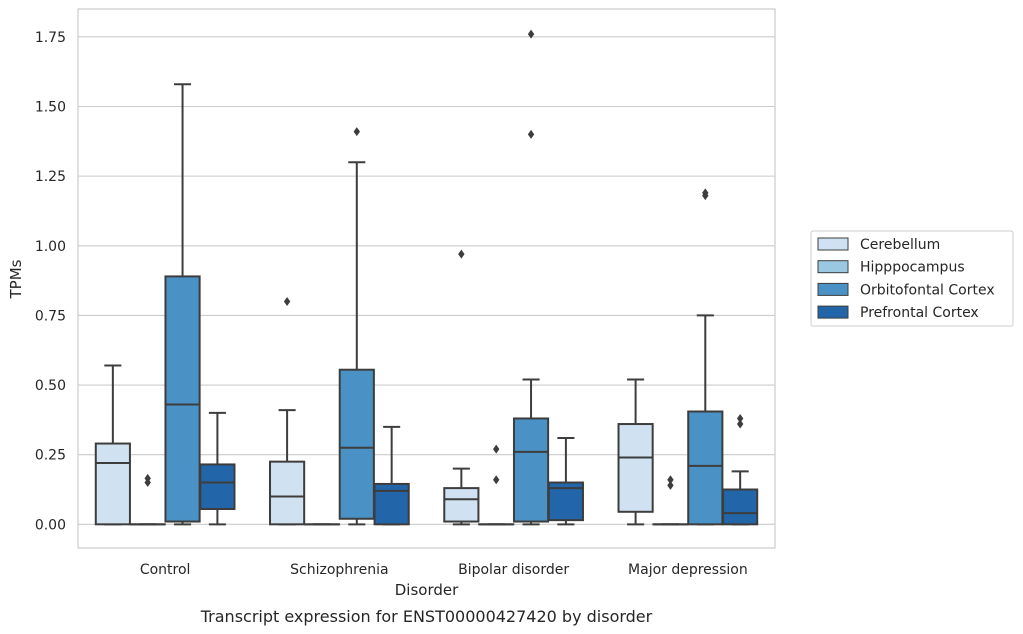  What do you see at coordinates (50, 107) in the screenshot?
I see `y-tick-label: 1.50` at bounding box center [50, 107].